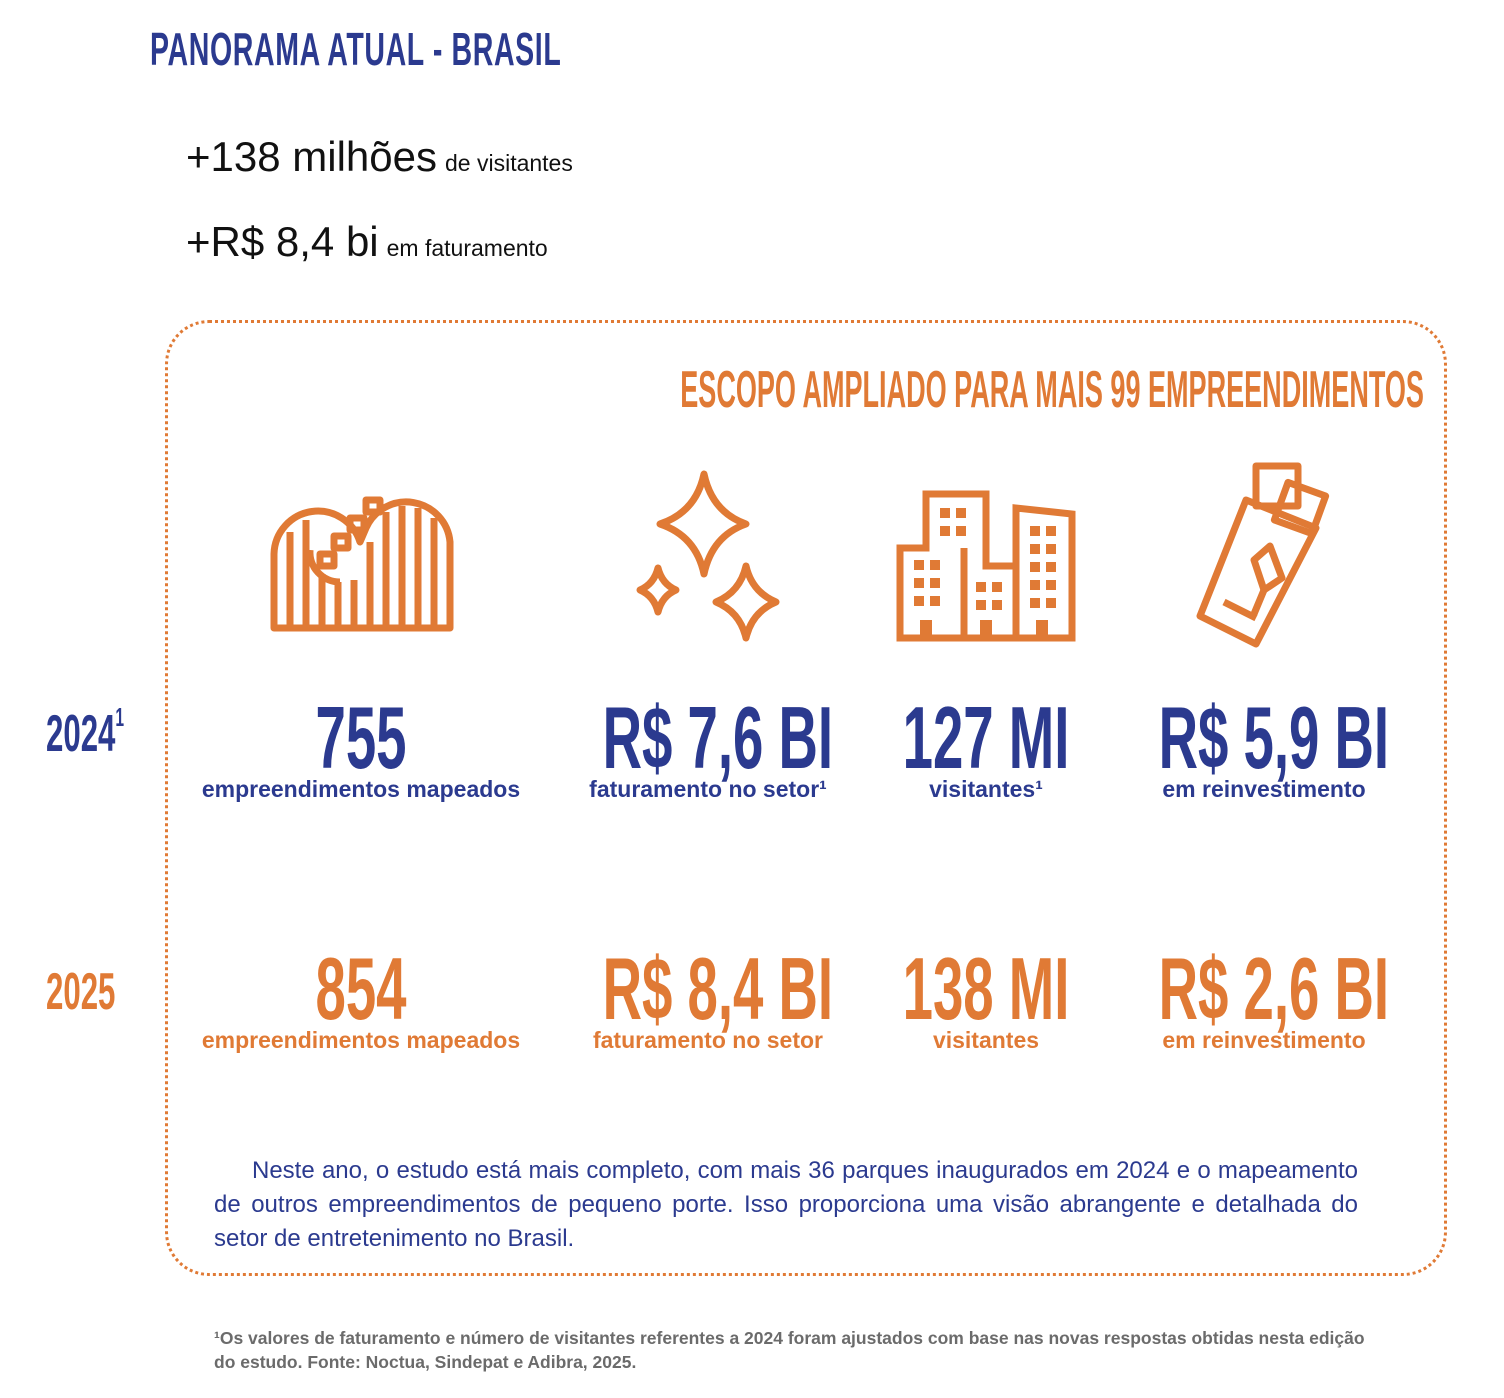 The width and height of the screenshot is (1504, 1398). Describe the element at coordinates (986, 737) in the screenshot. I see `stat-value: 127 MI` at that location.